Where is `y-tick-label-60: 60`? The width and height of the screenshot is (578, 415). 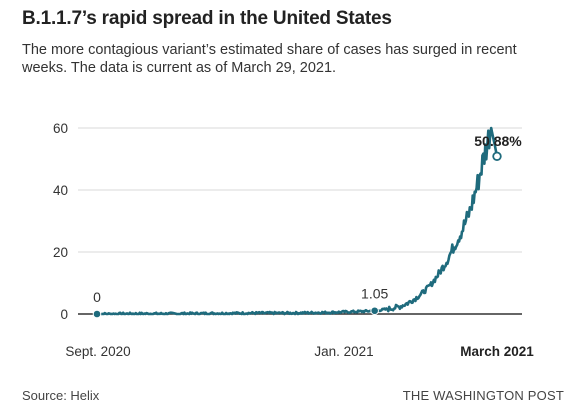
y-tick-label-60: 60 is located at coordinates (60, 128).